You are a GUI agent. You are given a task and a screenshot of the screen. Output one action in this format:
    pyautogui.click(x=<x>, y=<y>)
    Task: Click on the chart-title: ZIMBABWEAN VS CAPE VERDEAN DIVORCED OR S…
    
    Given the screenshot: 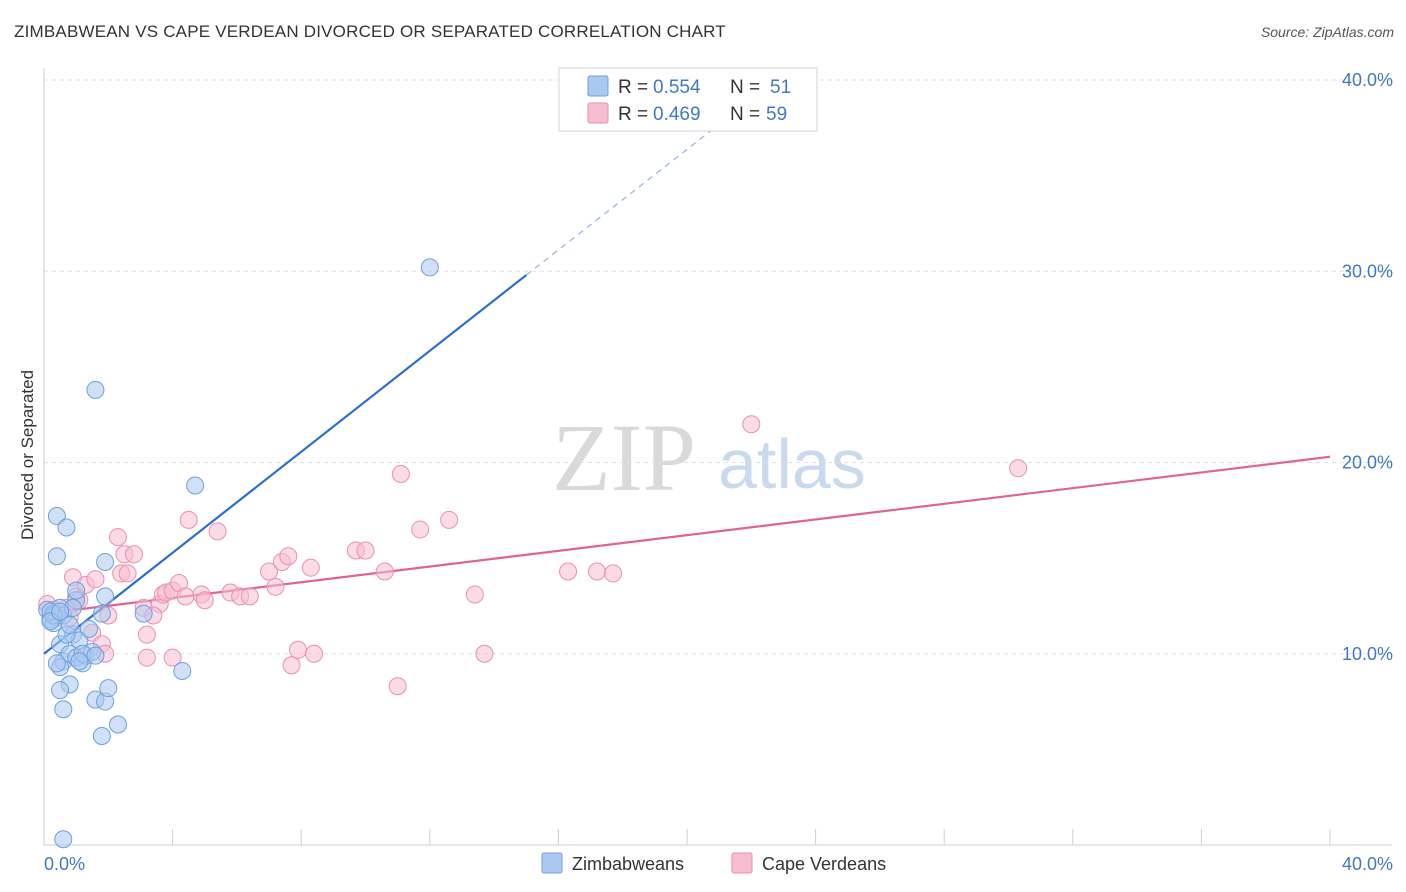 What is the action you would take?
    pyautogui.click(x=370, y=31)
    